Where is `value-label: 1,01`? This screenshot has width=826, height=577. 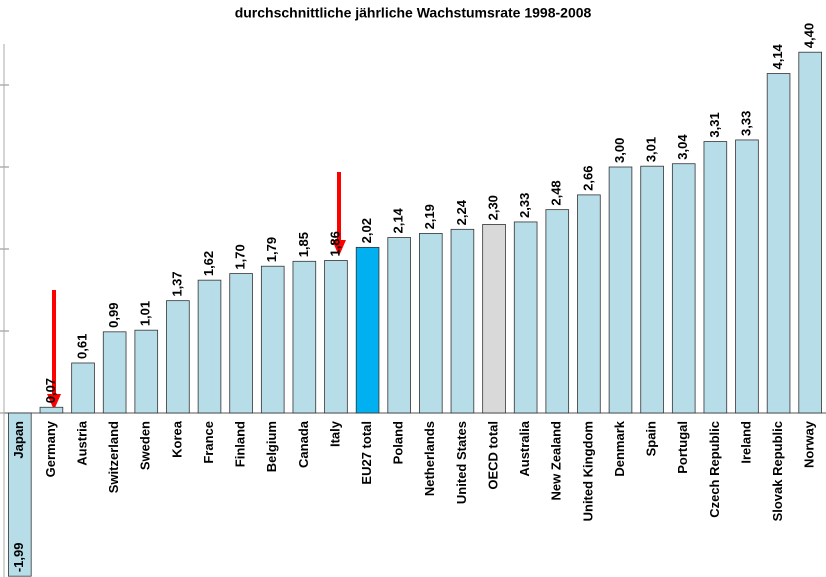
value-label: 1,01 is located at coordinates (145, 313).